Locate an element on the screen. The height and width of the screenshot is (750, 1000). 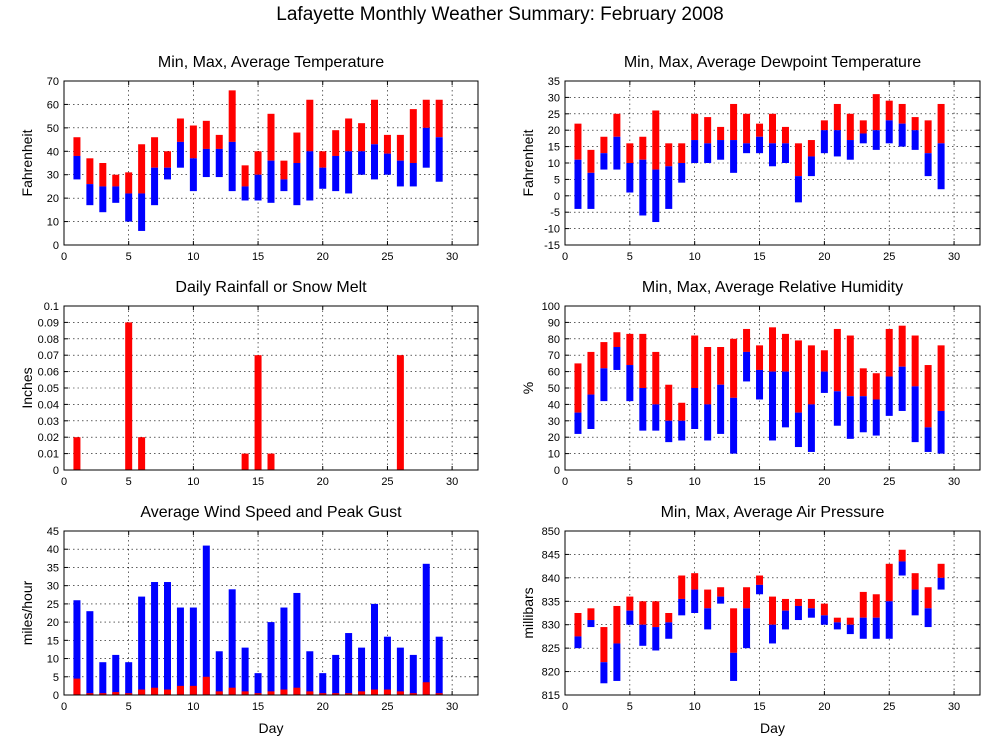
y-tick-label: 0.08 is located at coordinates (48, 340).